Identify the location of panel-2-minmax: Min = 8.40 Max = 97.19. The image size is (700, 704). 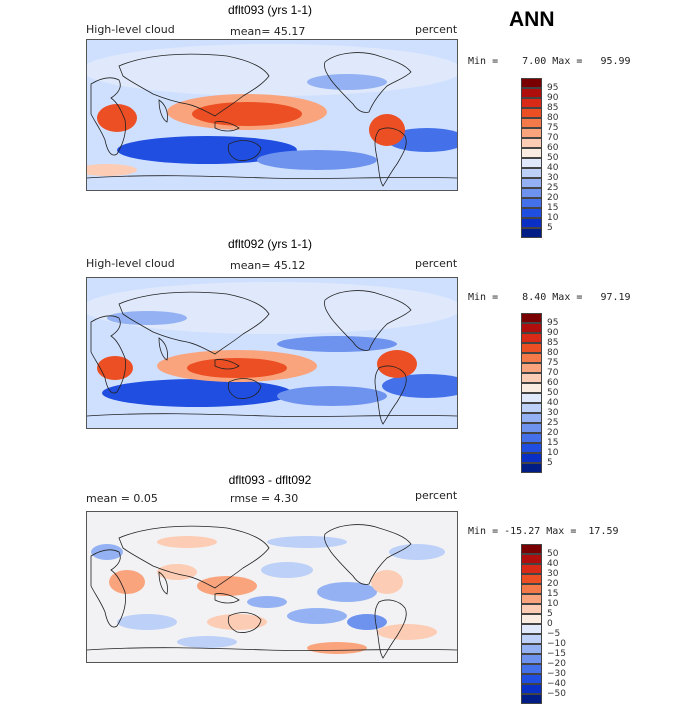
(549, 297).